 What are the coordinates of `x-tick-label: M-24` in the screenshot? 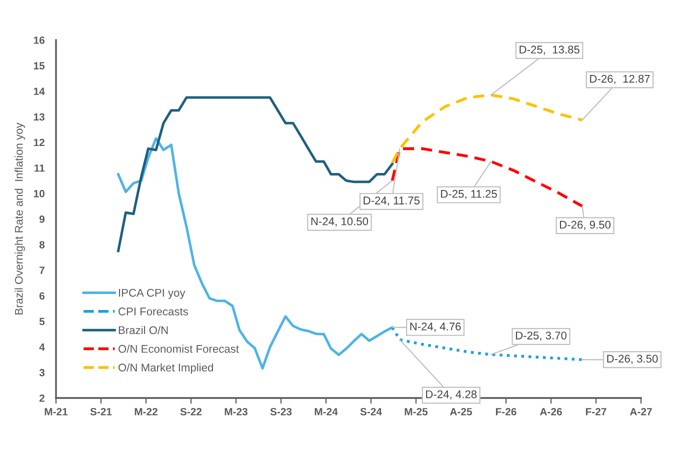 It's located at (326, 412).